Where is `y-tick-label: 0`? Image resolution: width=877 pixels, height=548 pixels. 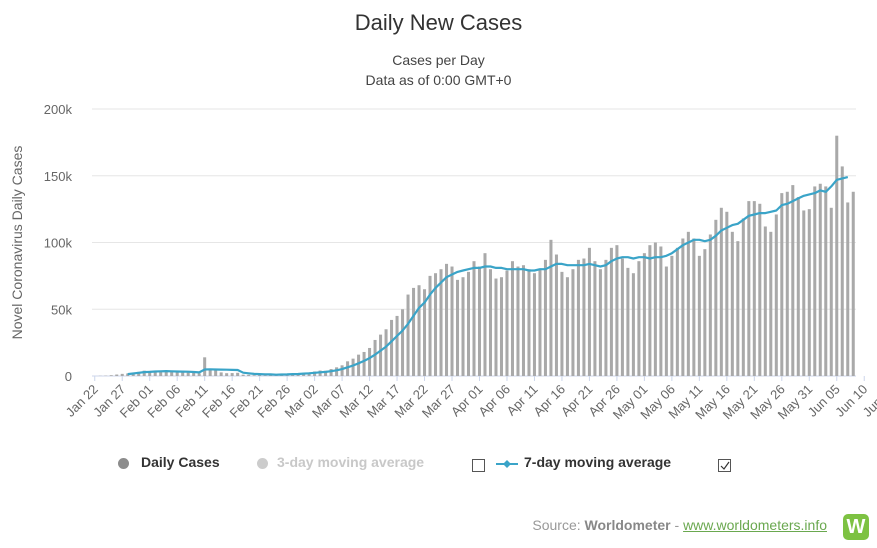 y-tick-label: 0 is located at coordinates (68, 376).